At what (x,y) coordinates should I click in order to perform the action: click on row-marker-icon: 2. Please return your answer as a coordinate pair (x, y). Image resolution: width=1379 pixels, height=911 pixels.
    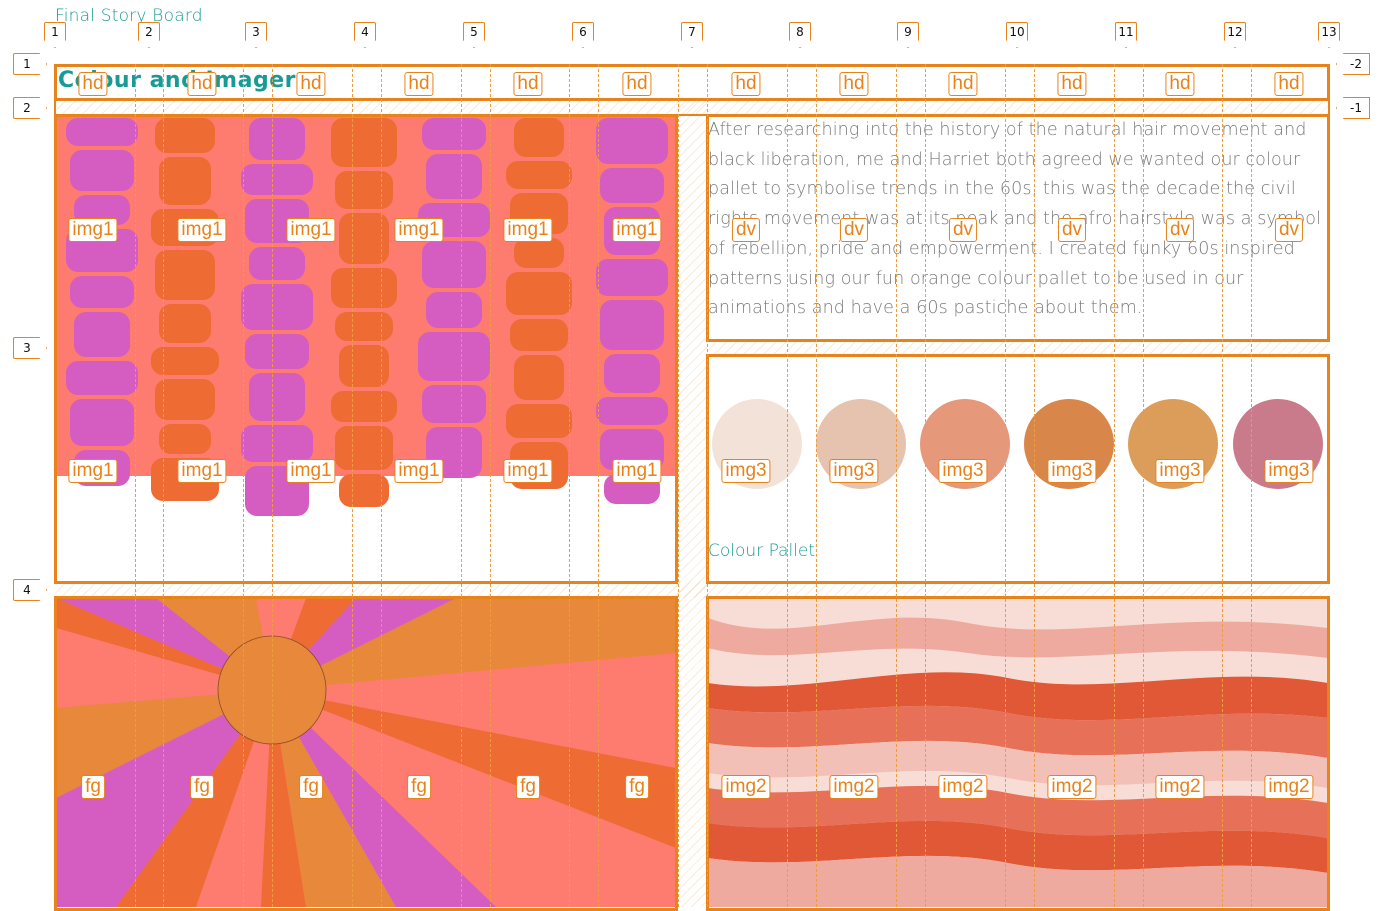
    Looking at the image, I should click on (30, 108).